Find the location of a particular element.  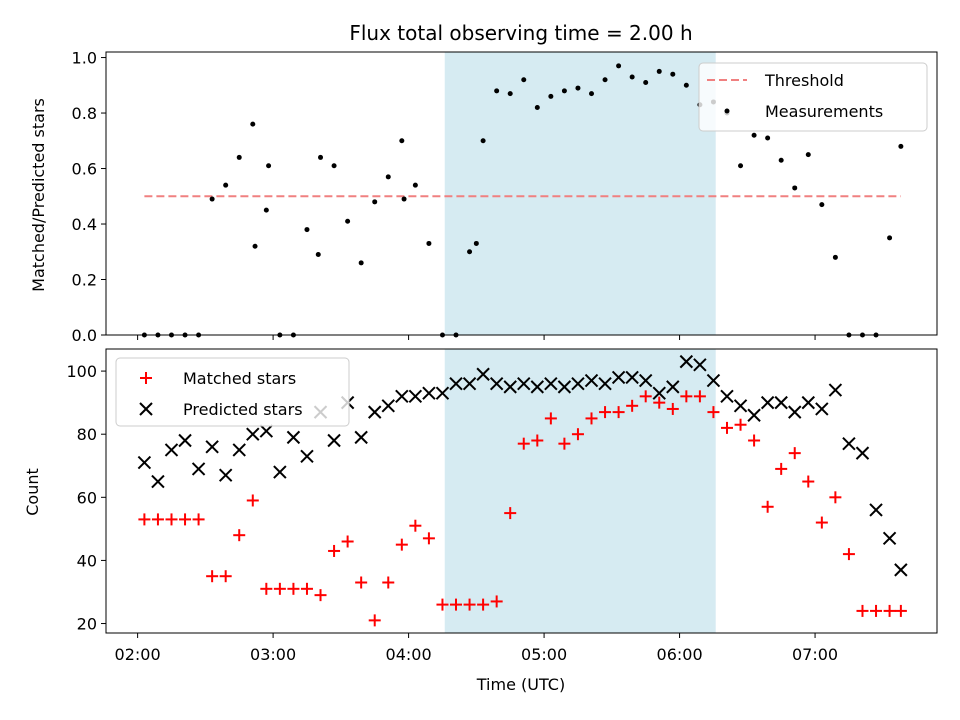

time-x-tick-label: 07:00 is located at coordinates (815, 654).